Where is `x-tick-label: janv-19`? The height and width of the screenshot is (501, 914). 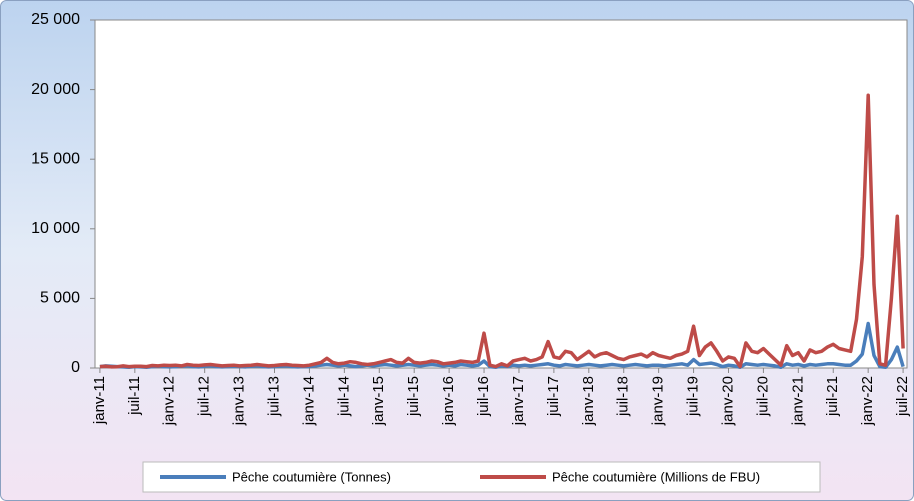
x-tick-label: janv-19 is located at coordinates (658, 401).